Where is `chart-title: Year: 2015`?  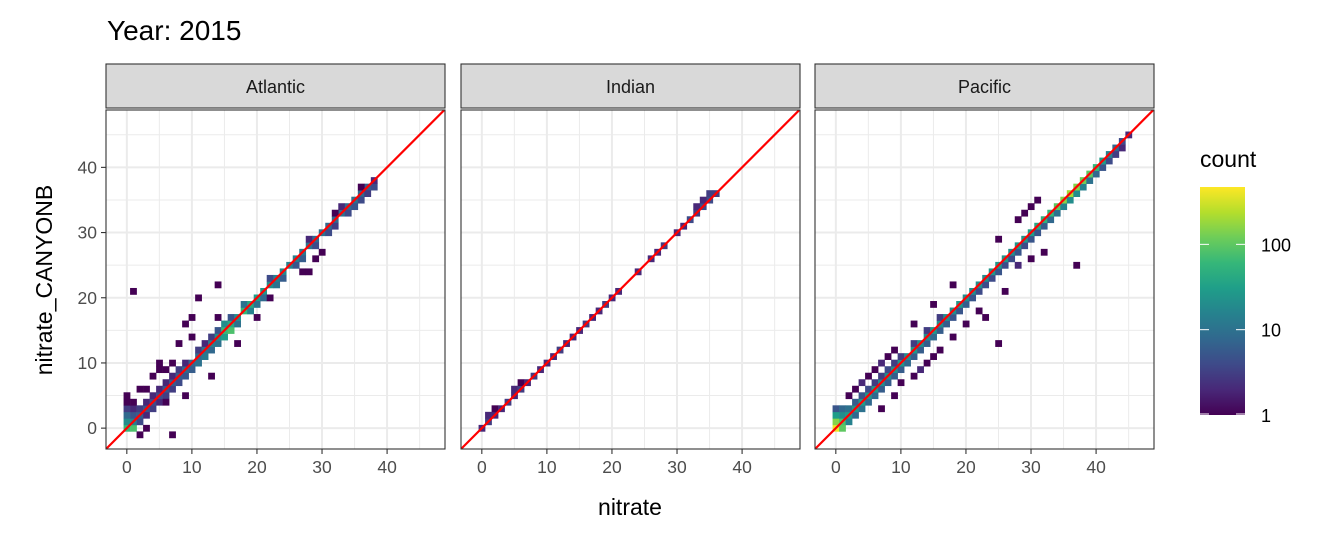 chart-title: Year: 2015 is located at coordinates (174, 30).